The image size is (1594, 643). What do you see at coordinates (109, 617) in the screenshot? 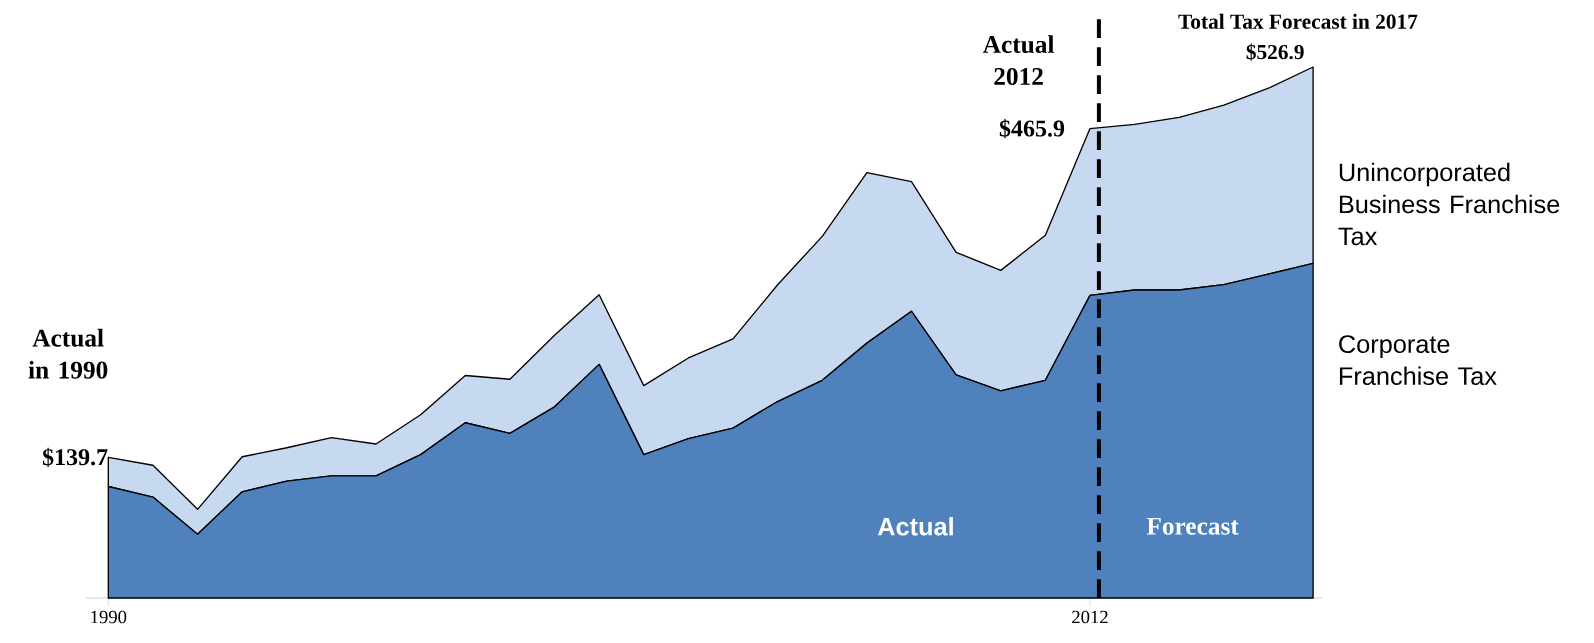
I see `x-tick-label: 1990` at bounding box center [109, 617].